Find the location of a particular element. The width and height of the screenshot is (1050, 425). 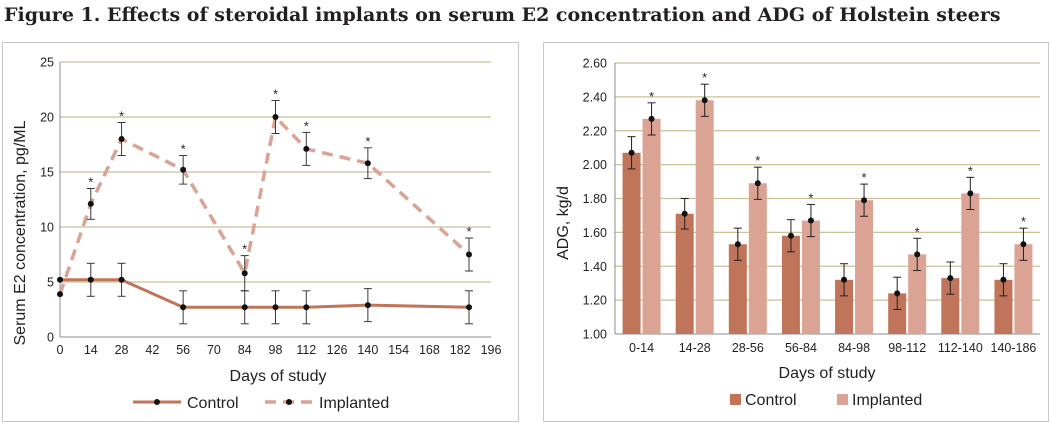

bar-group-14-28: * is located at coordinates (694, 202).